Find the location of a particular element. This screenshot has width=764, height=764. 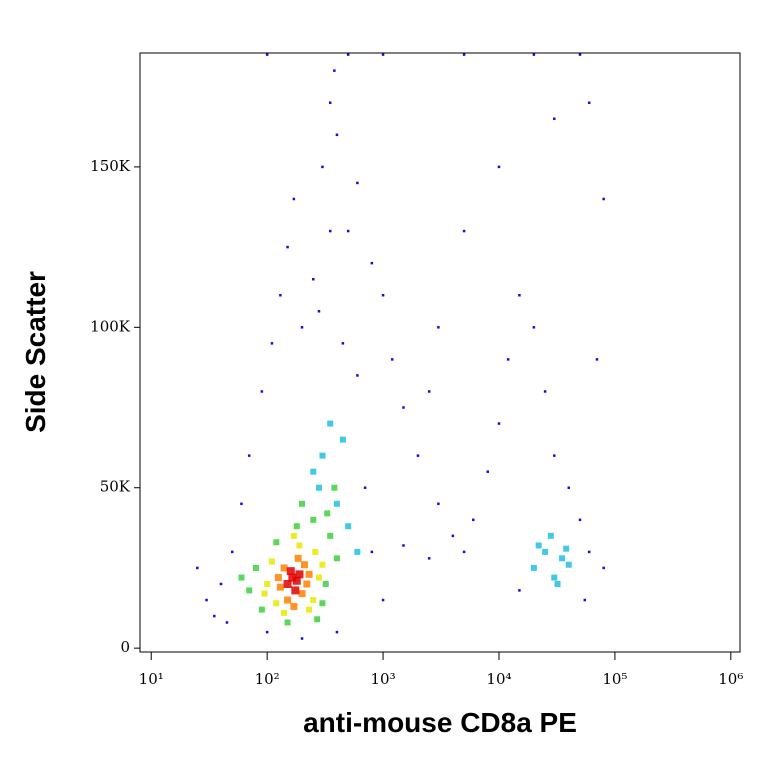

x-tick-label: 10¹ is located at coordinates (151, 679).